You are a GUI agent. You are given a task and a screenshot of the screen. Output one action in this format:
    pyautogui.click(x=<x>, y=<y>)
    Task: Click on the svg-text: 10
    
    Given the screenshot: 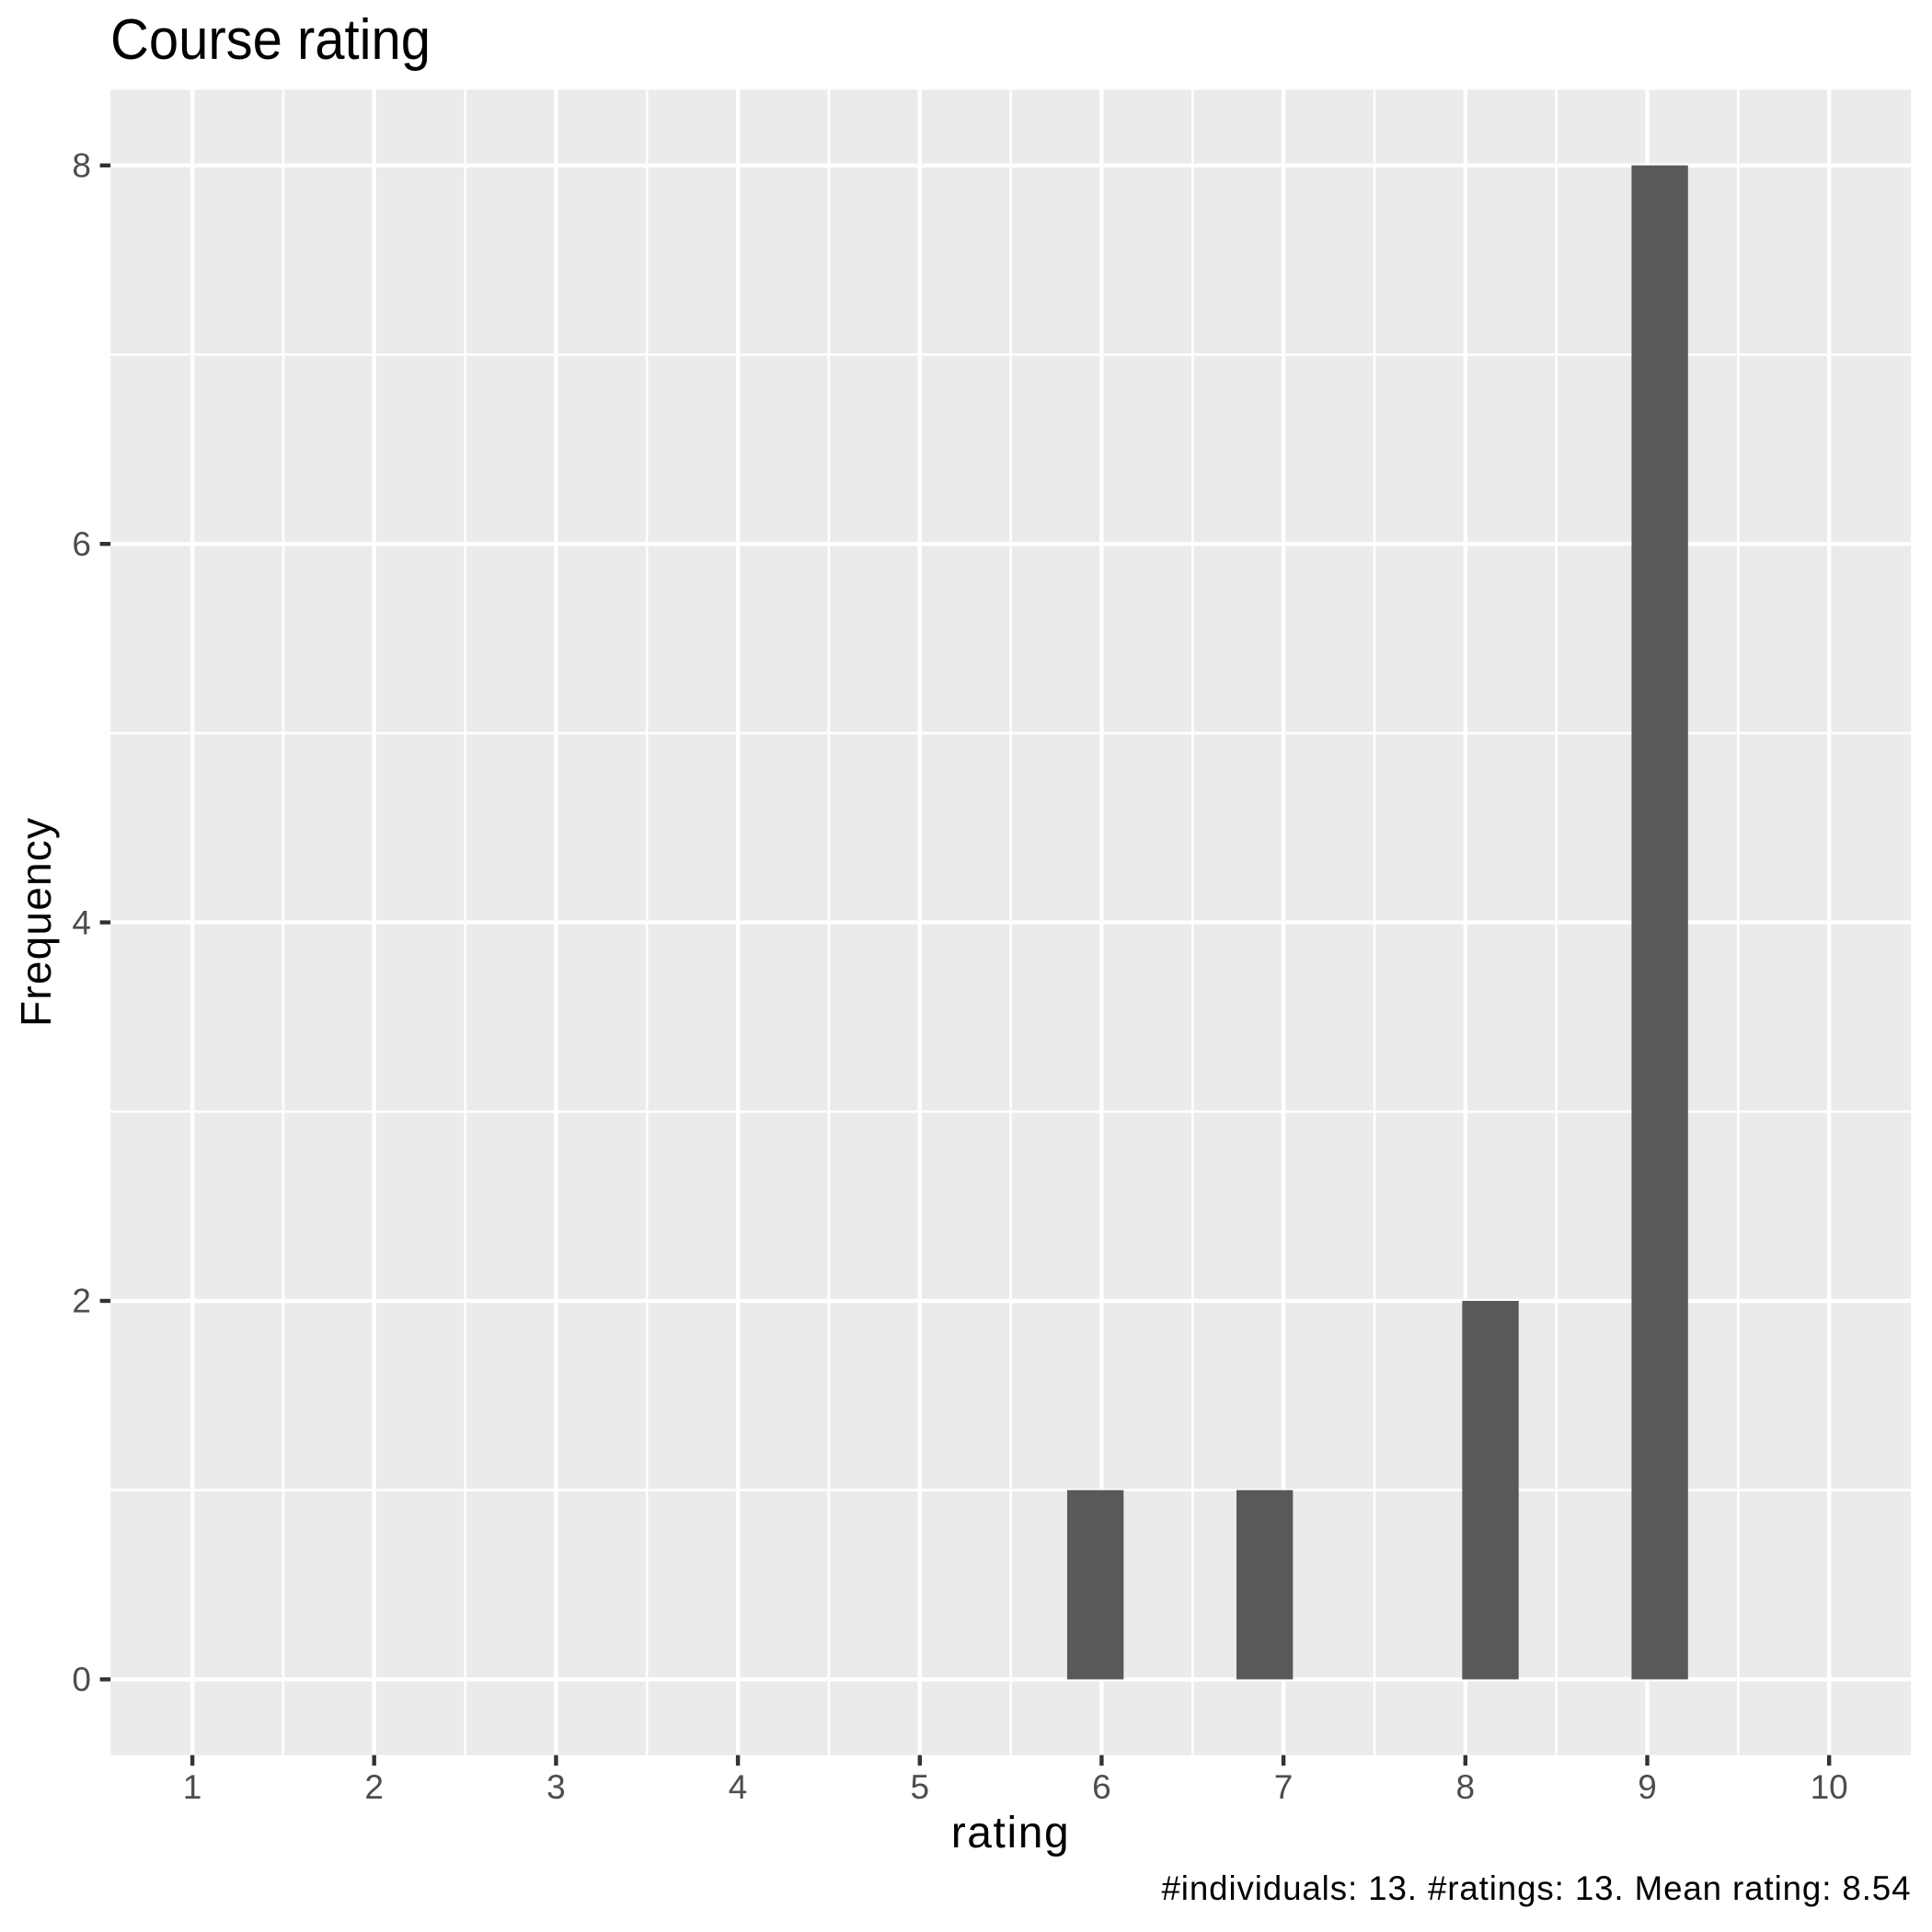 What is the action you would take?
    pyautogui.click(x=1829, y=1787)
    